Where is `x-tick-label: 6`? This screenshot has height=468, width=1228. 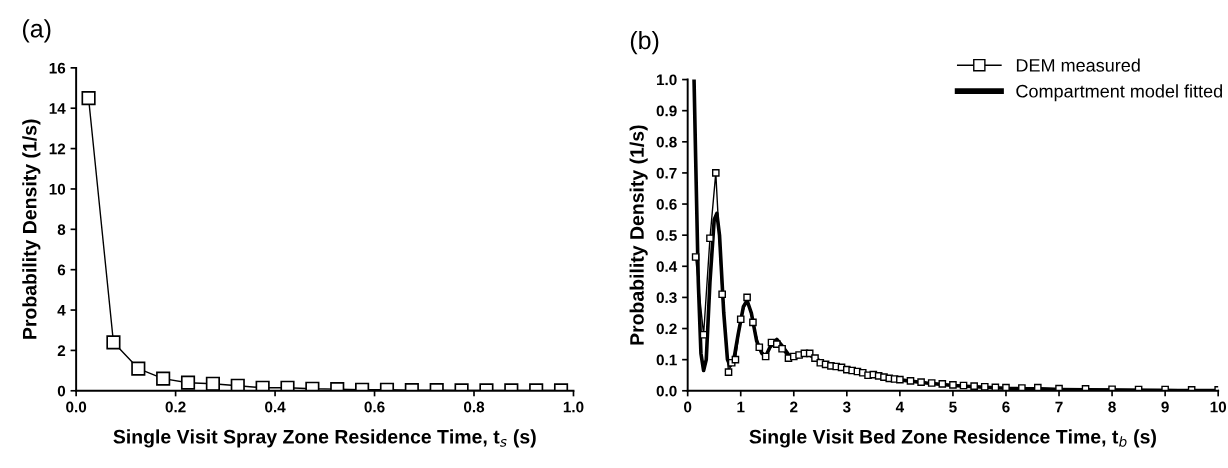 x-tick-label: 6 is located at coordinates (1006, 407).